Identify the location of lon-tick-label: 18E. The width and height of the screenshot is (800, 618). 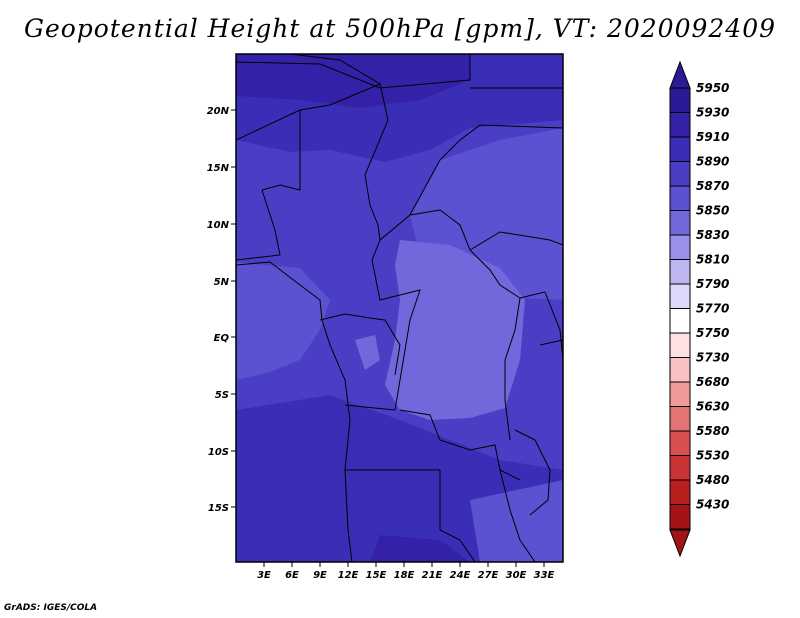
(404, 575).